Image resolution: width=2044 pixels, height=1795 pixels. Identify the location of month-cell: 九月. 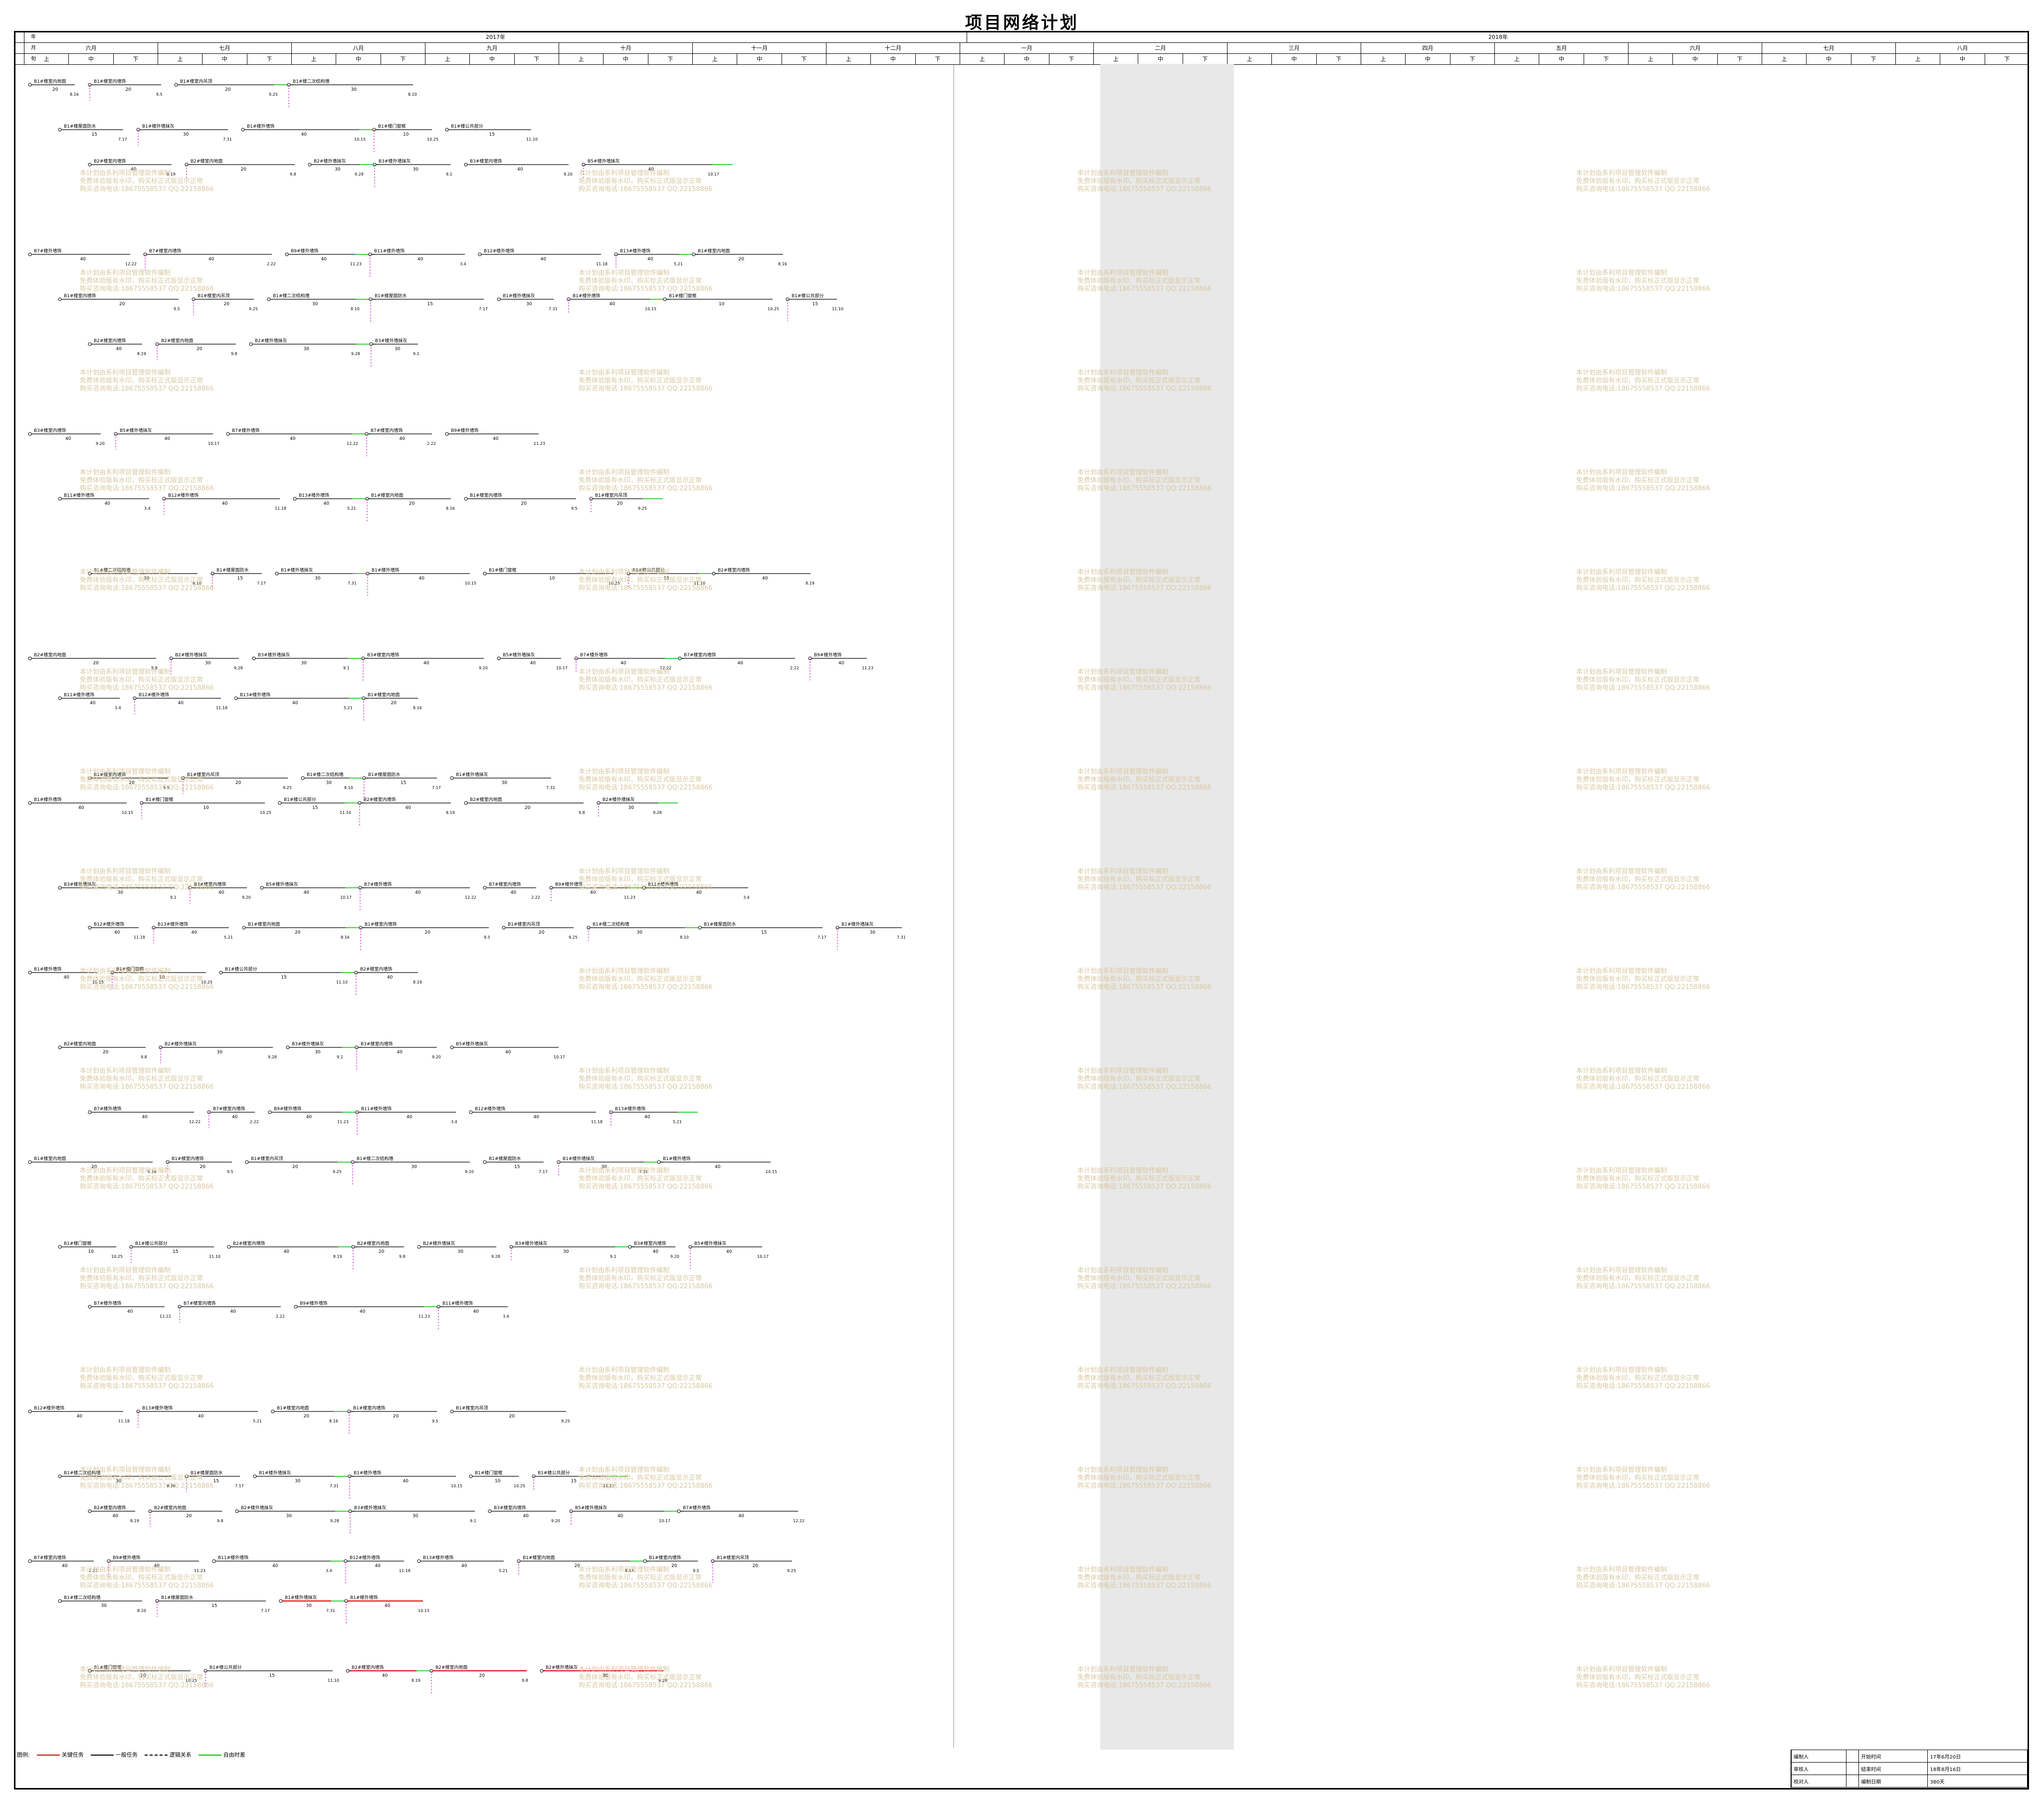
(492, 48).